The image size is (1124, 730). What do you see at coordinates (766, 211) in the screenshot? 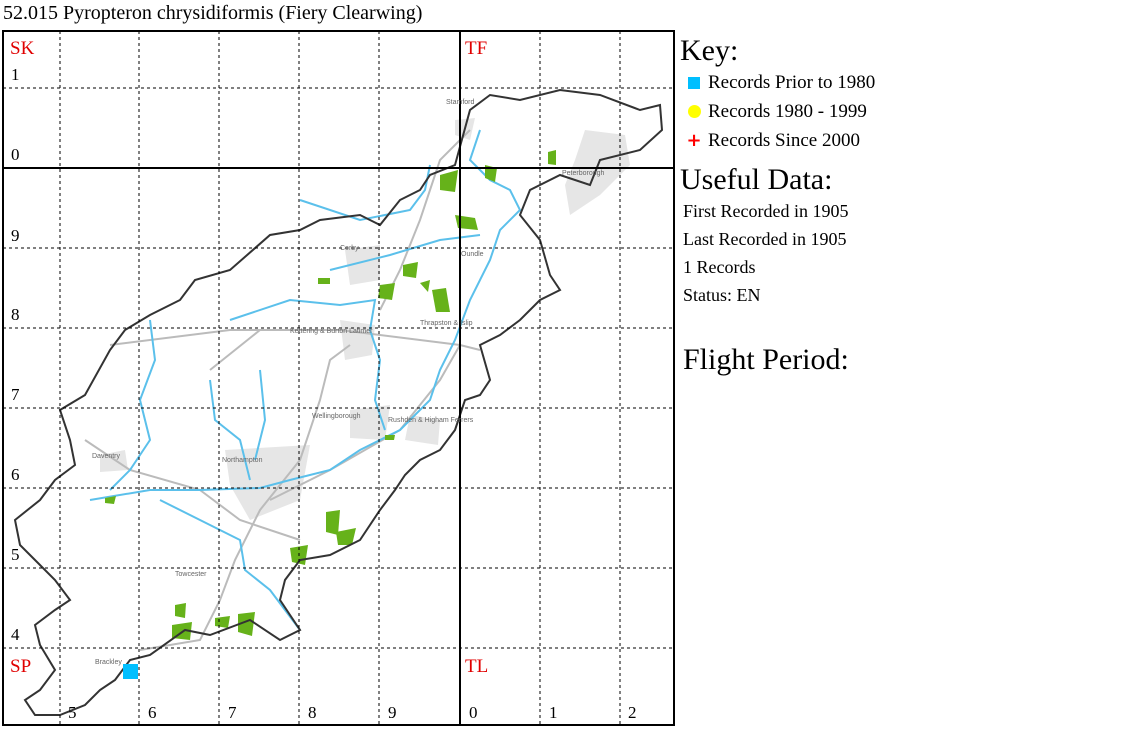
I see `first-recorded: First Recorded in 1905` at bounding box center [766, 211].